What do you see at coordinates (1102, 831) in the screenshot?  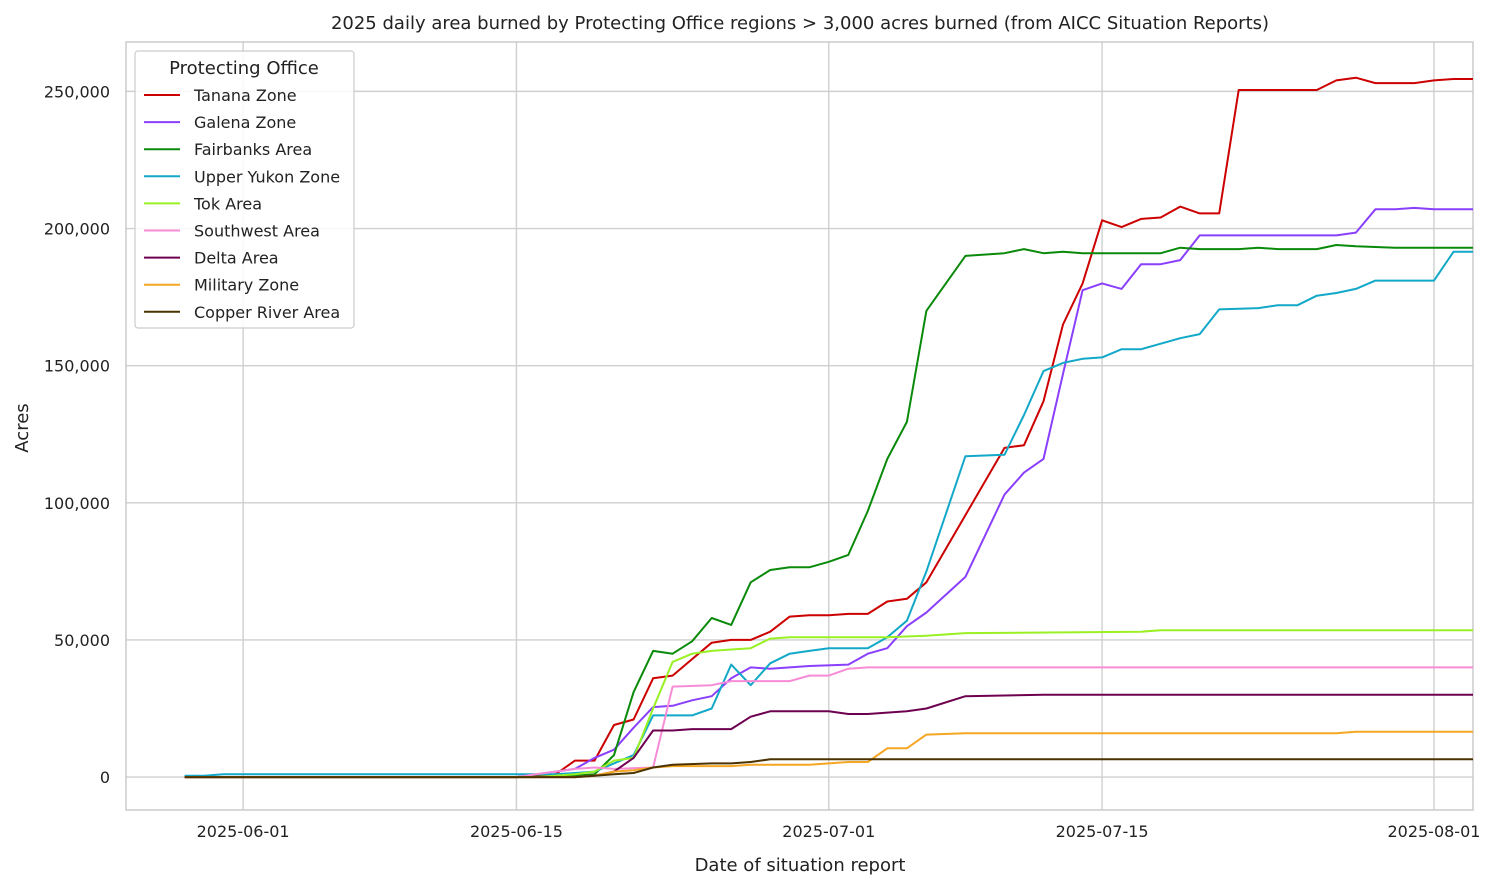 I see `x-tick-label: 2025-07-15` at bounding box center [1102, 831].